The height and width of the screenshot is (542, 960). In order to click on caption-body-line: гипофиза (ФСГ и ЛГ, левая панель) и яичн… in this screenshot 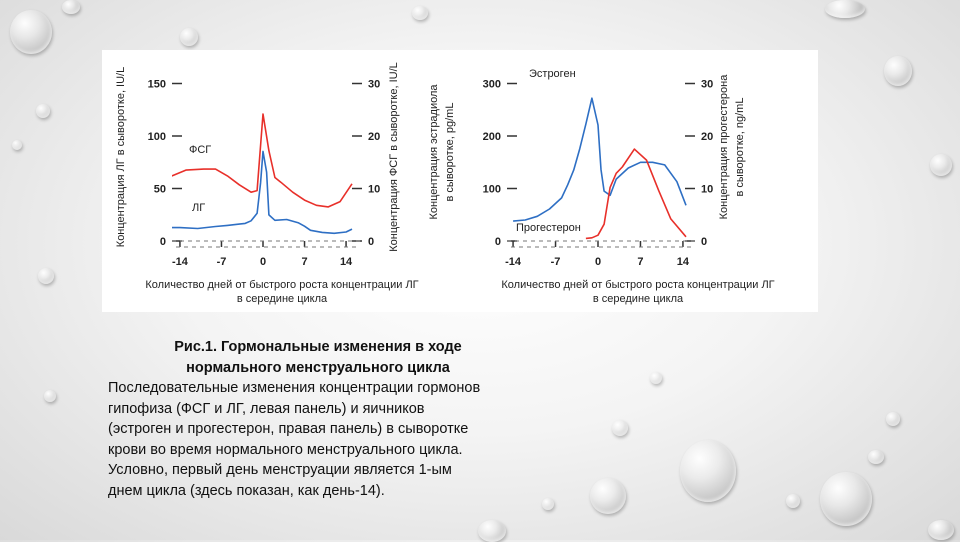, I will do `click(266, 408)`.